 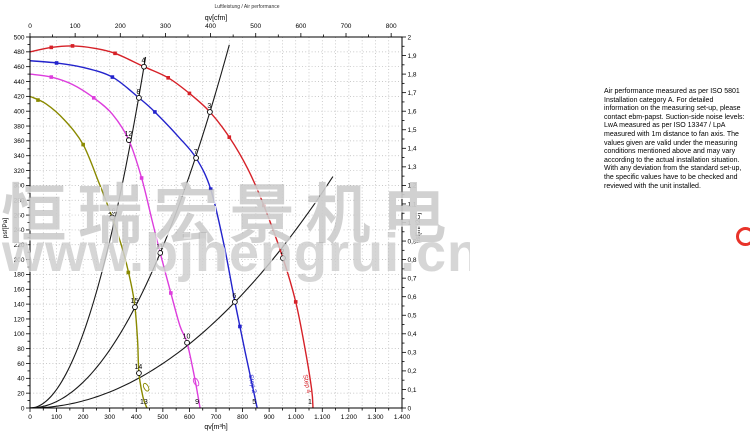 I want to click on x-axis-label-top: qv[cfm], so click(x=216, y=18).